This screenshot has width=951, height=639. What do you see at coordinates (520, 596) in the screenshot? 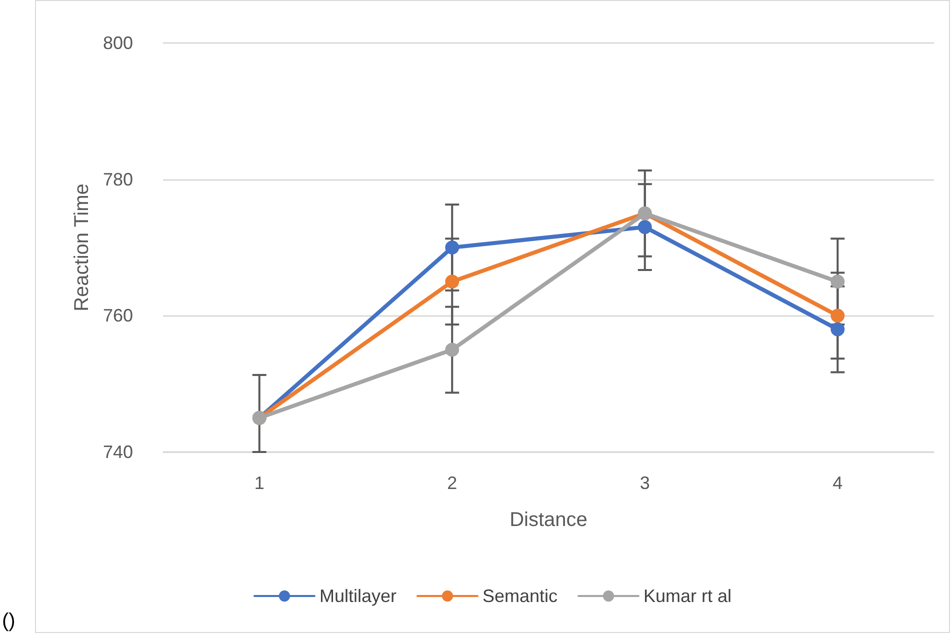
I see `legend-label: Semantic` at bounding box center [520, 596].